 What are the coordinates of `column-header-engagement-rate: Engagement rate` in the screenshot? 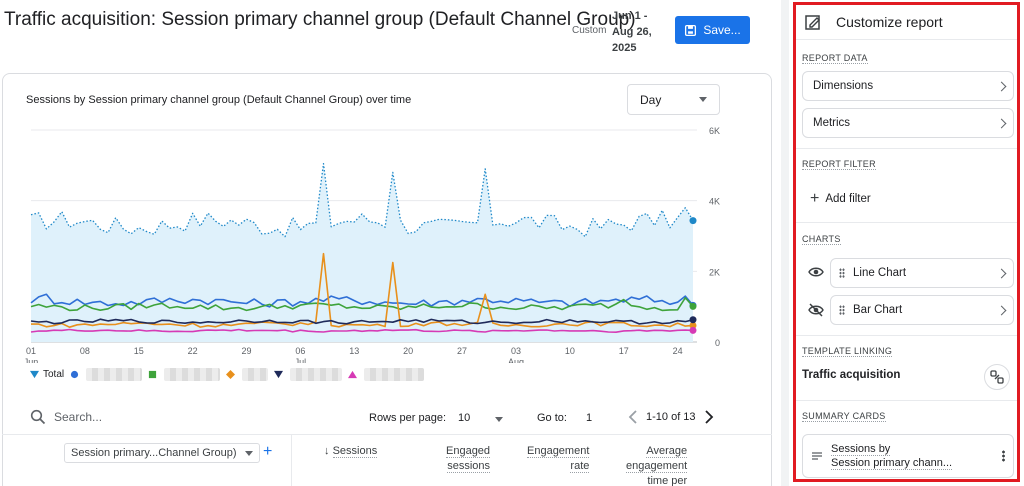 It's located at (558, 459).